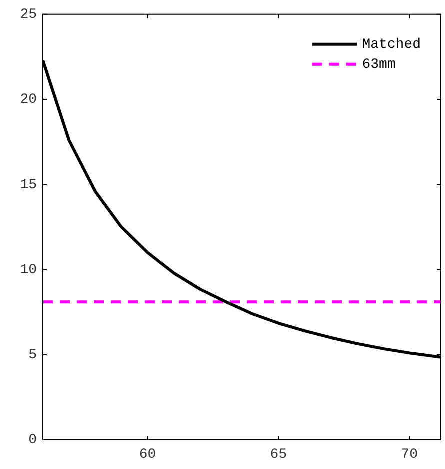  What do you see at coordinates (28, 15) in the screenshot?
I see `y-tick-label: 25` at bounding box center [28, 15].